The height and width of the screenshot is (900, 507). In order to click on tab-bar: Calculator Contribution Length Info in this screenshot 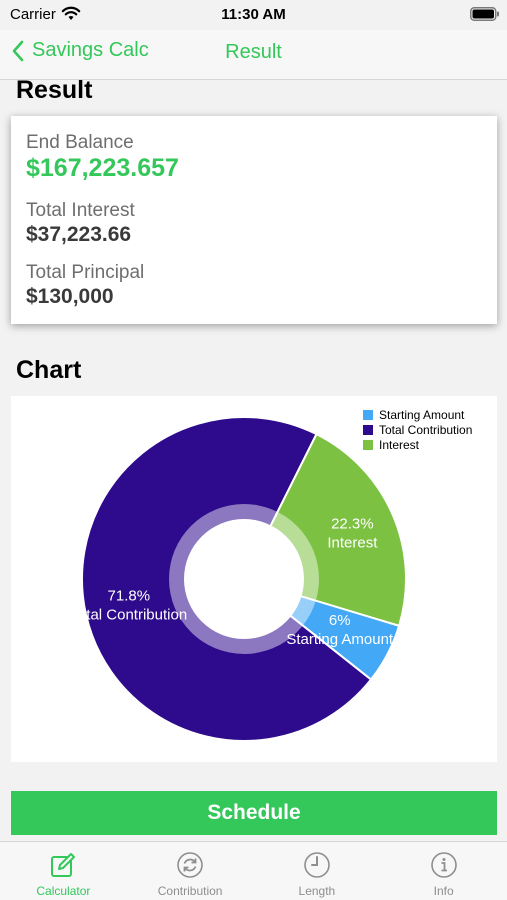, I will do `click(253, 870)`.